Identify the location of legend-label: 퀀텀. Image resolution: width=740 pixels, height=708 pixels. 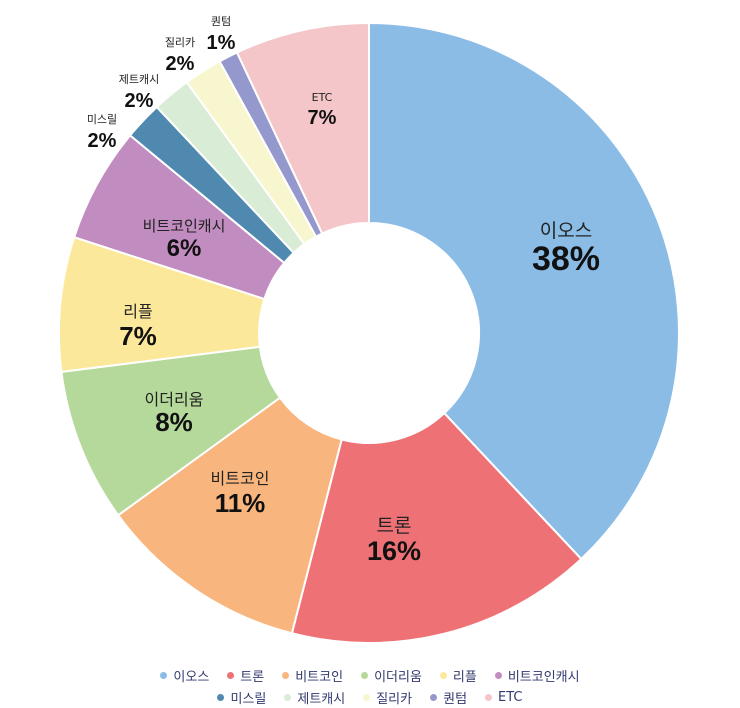
(455, 699).